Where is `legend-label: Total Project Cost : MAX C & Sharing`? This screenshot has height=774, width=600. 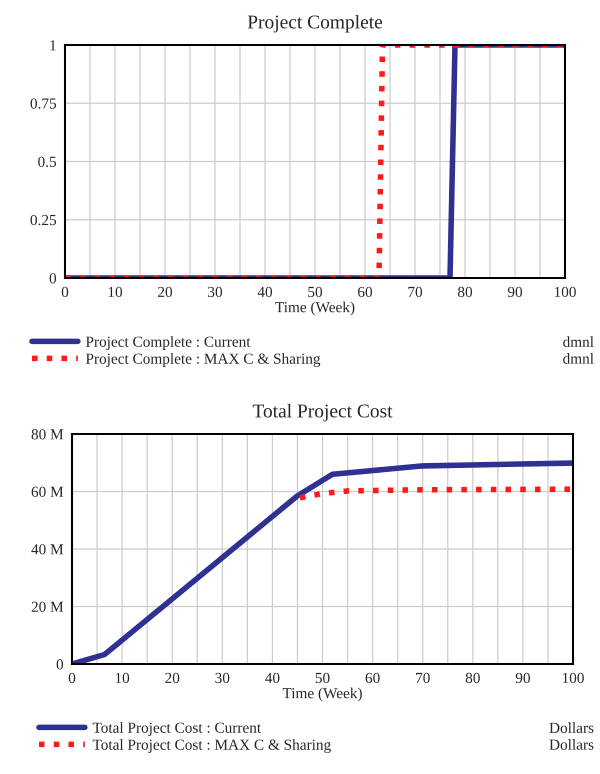
legend-label: Total Project Cost : MAX C & Sharing is located at coordinates (211, 746).